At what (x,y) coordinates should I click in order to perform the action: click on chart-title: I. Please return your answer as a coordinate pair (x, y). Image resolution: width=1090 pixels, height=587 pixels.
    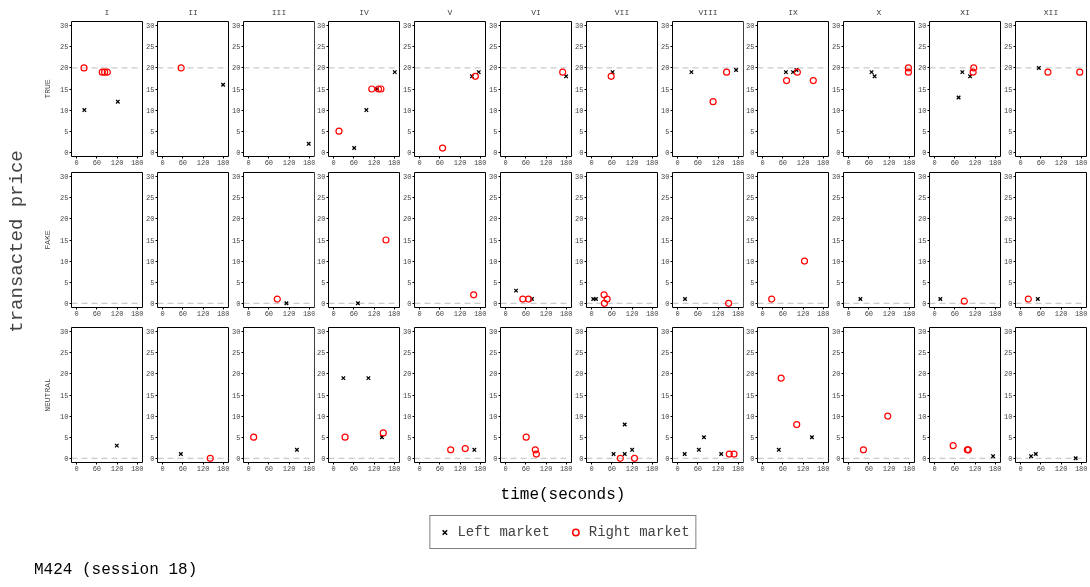
    Looking at the image, I should click on (107, 12).